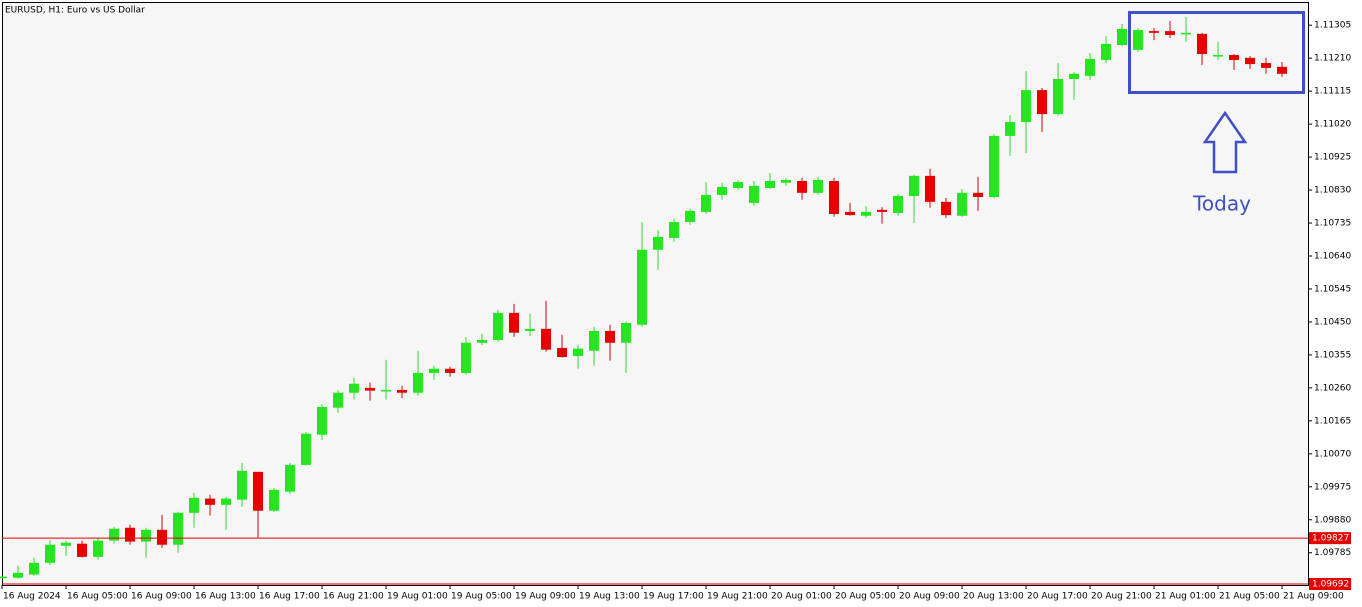  Describe the element at coordinates (545, 597) in the screenshot. I see `x-tick-label: 19 Aug 09:00` at that location.